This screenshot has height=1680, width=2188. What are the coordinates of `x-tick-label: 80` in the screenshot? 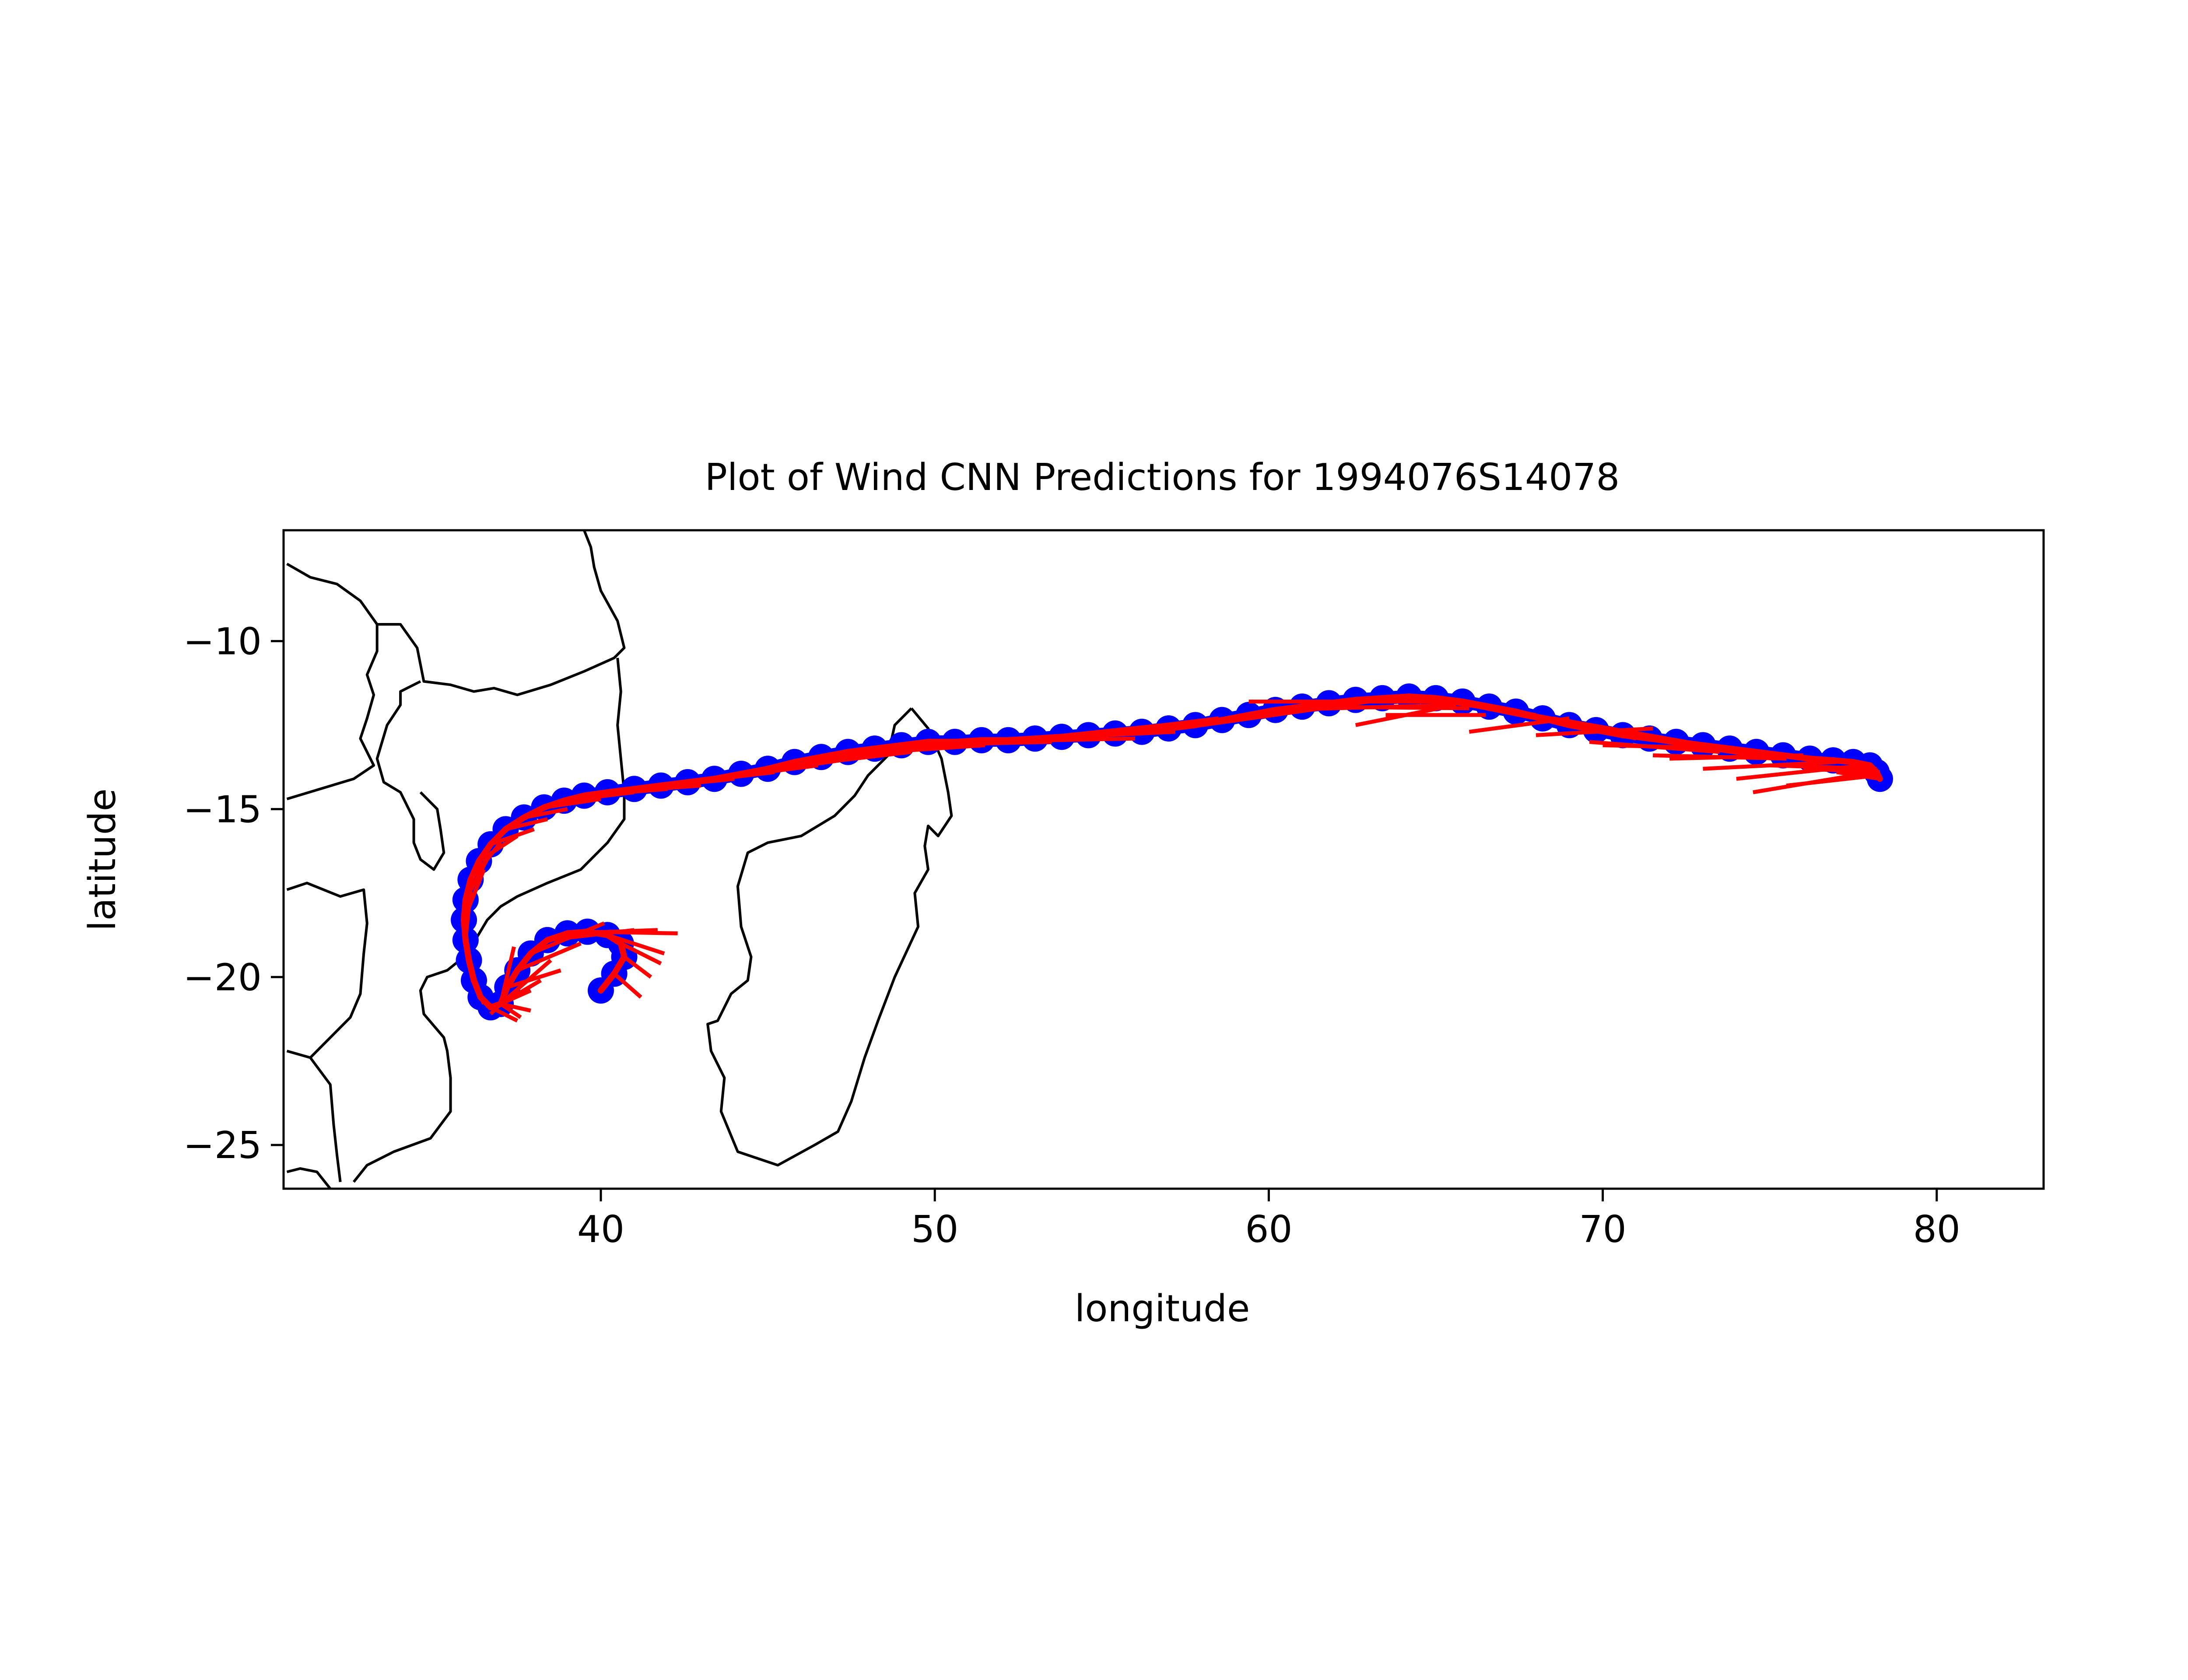 It's located at (1936, 1229).